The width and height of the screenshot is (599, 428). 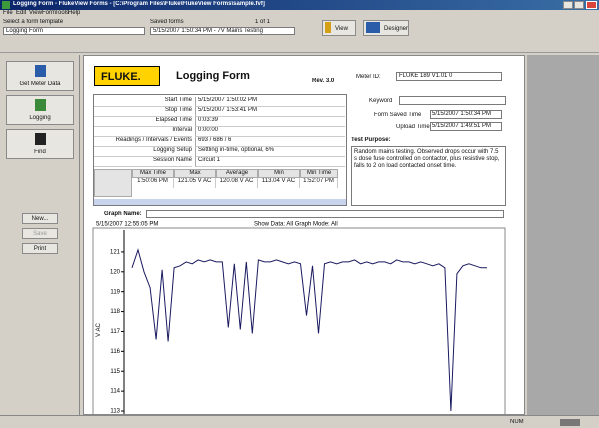 What do you see at coordinates (115, 252) in the screenshot?
I see `y-tick-label: 121` at bounding box center [115, 252].